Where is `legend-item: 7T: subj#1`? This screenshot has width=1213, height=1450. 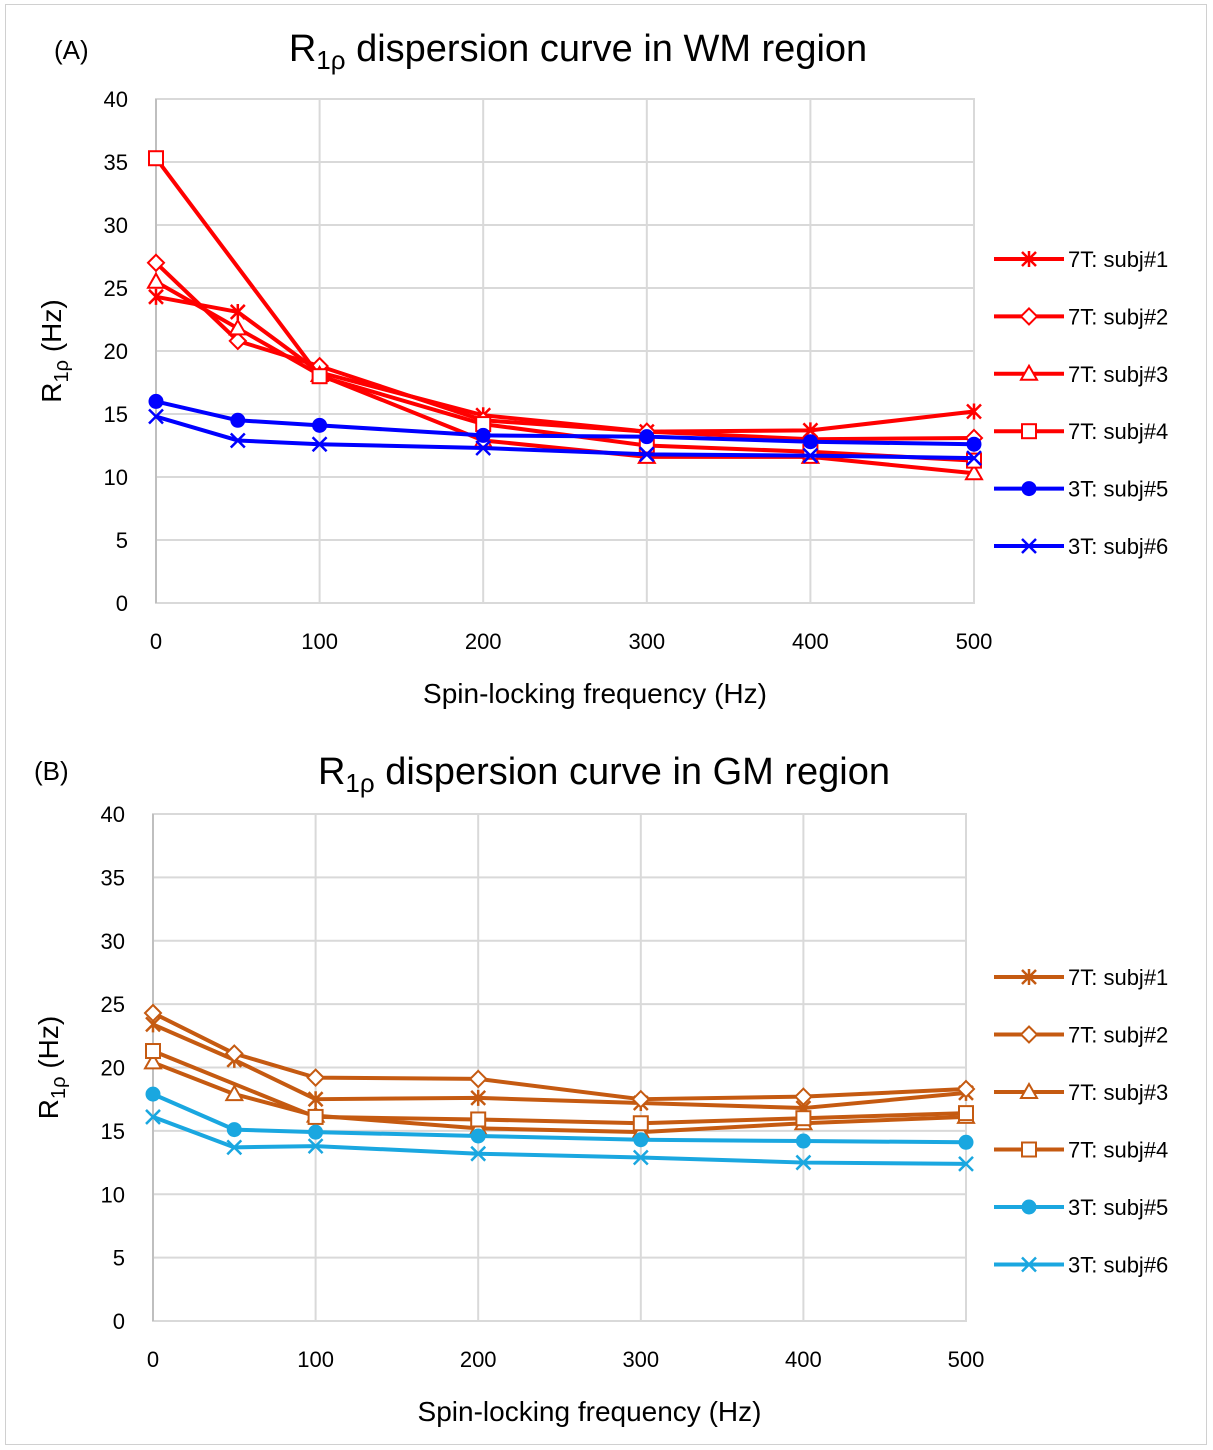
legend-item: 7T: subj#1 is located at coordinates (1081, 977).